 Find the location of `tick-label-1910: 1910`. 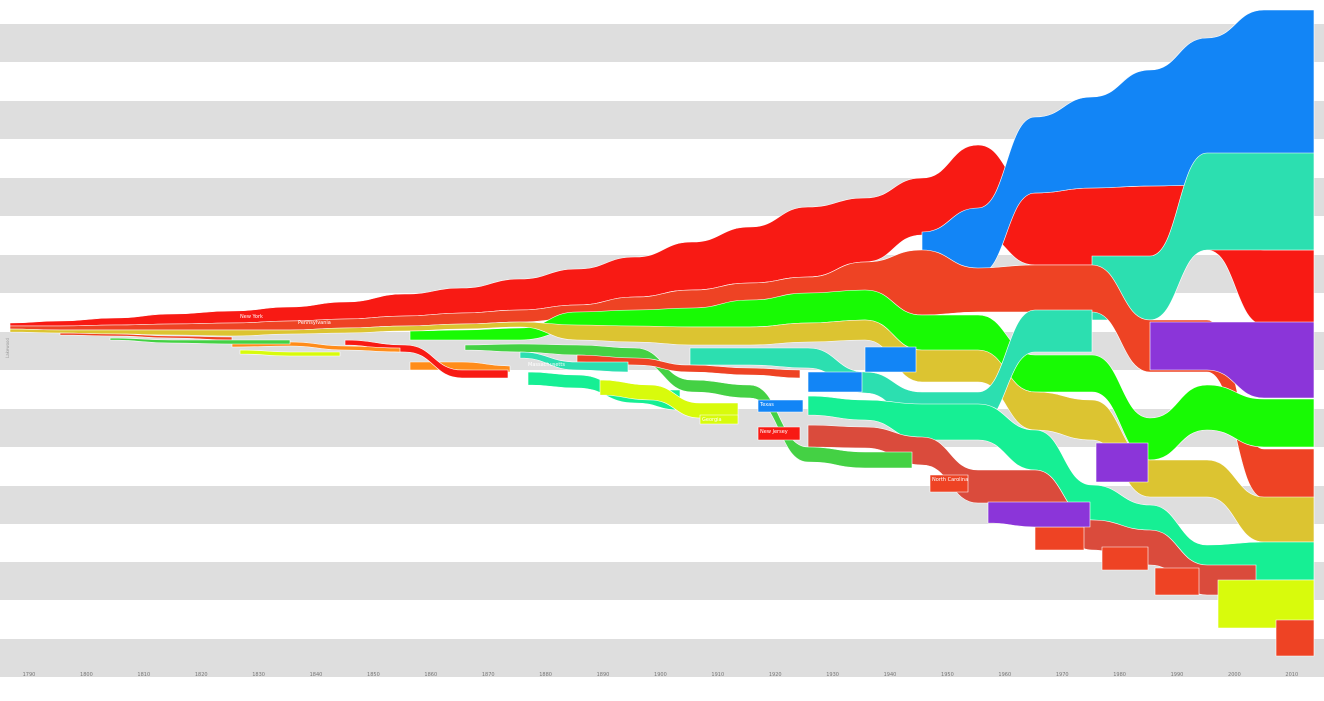

tick-label-1910: 1910 is located at coordinates (717, 675).